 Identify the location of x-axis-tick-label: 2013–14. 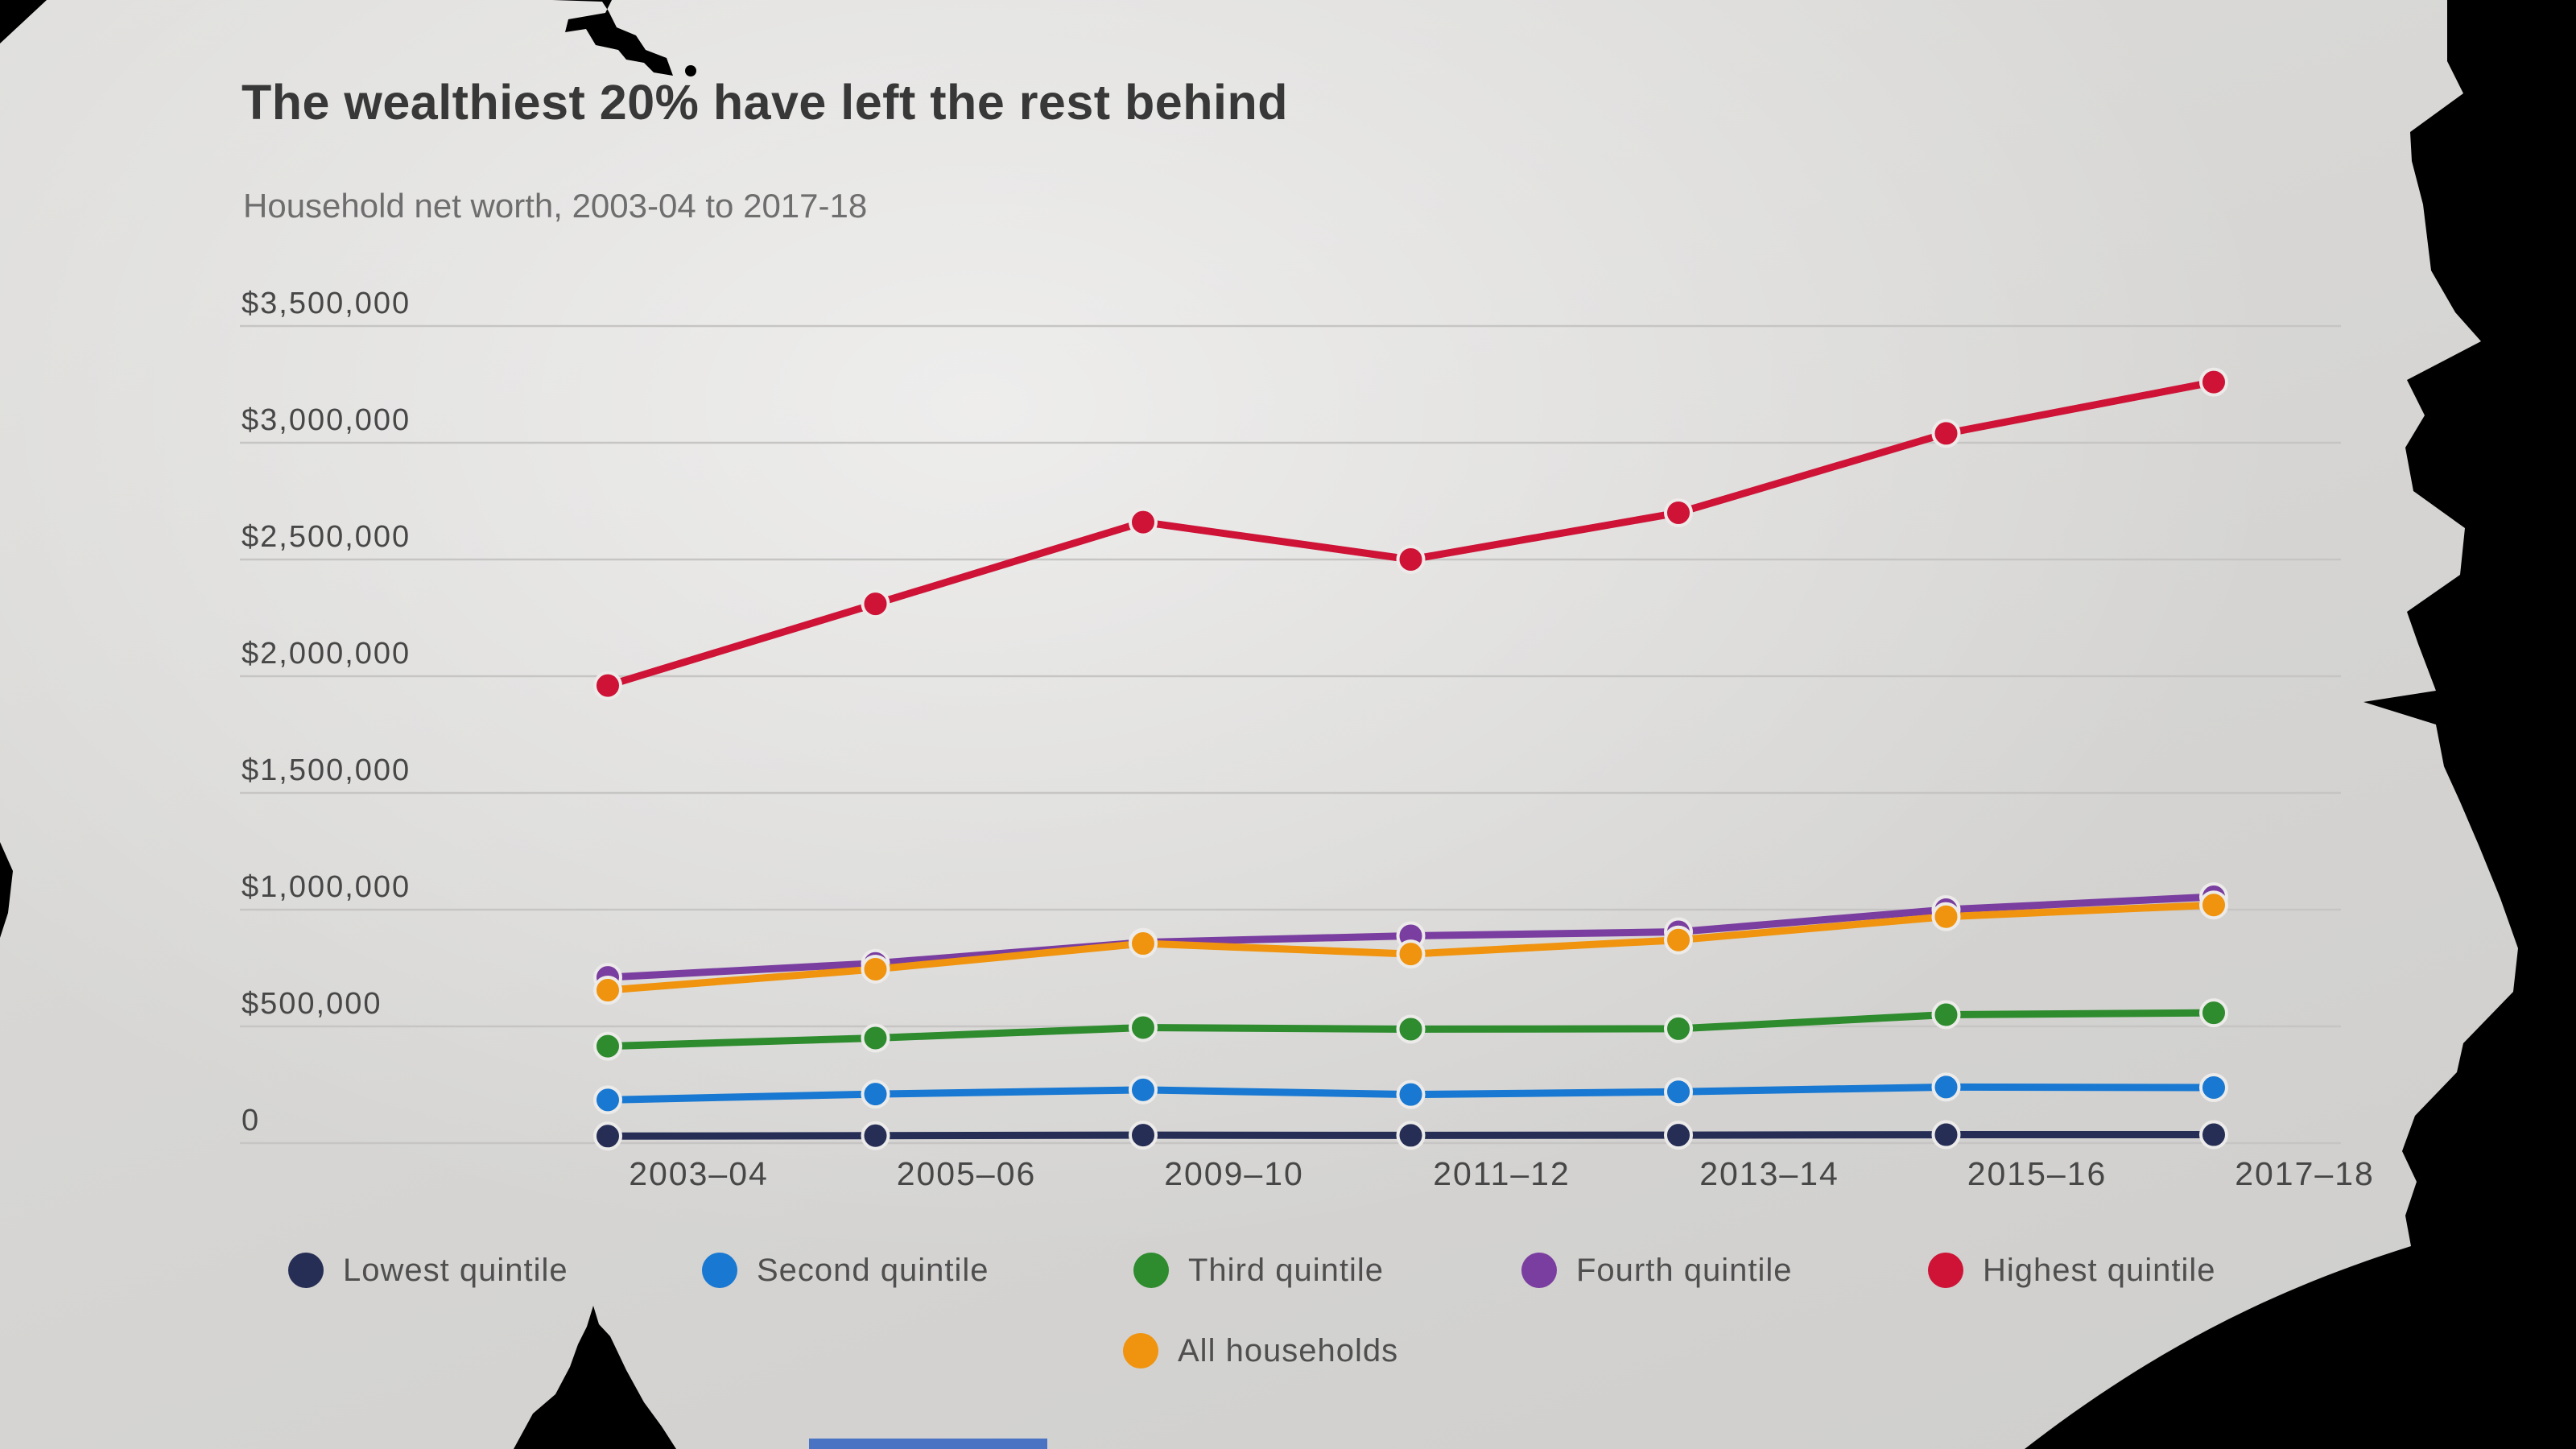
(1769, 1173).